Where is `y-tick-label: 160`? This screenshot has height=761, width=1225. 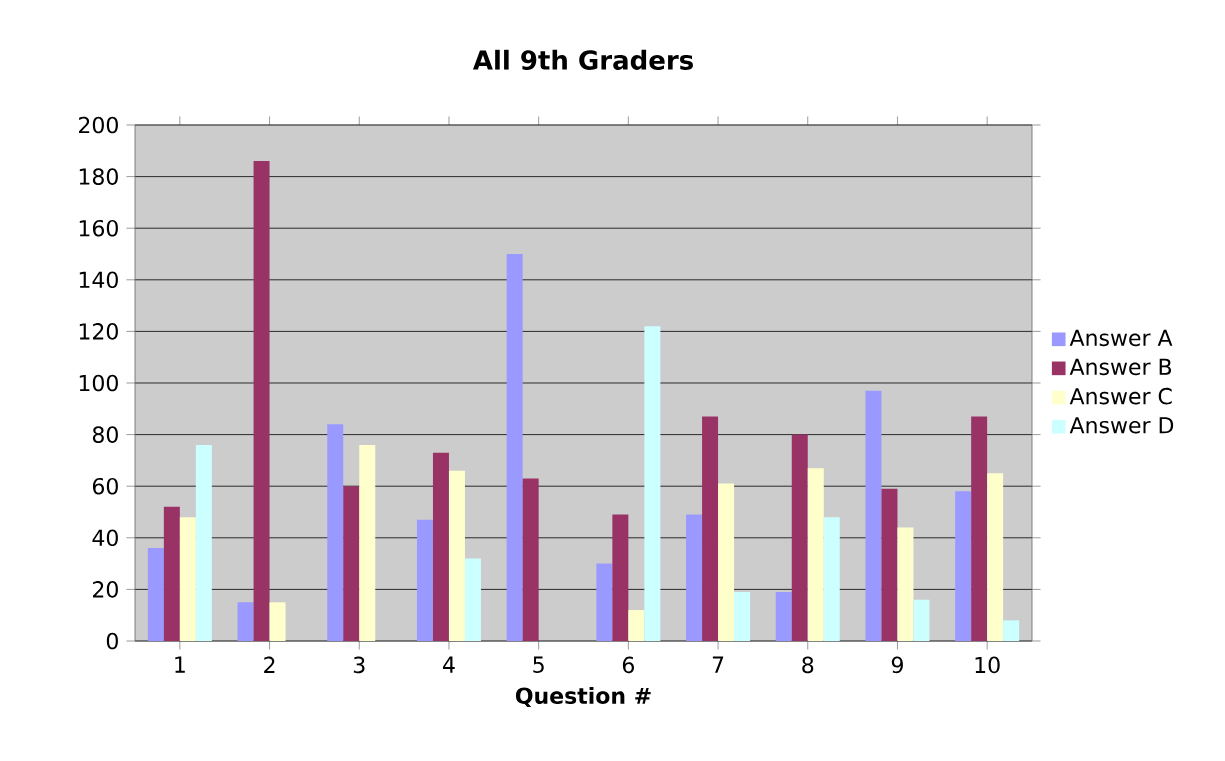
y-tick-label: 160 is located at coordinates (98, 228).